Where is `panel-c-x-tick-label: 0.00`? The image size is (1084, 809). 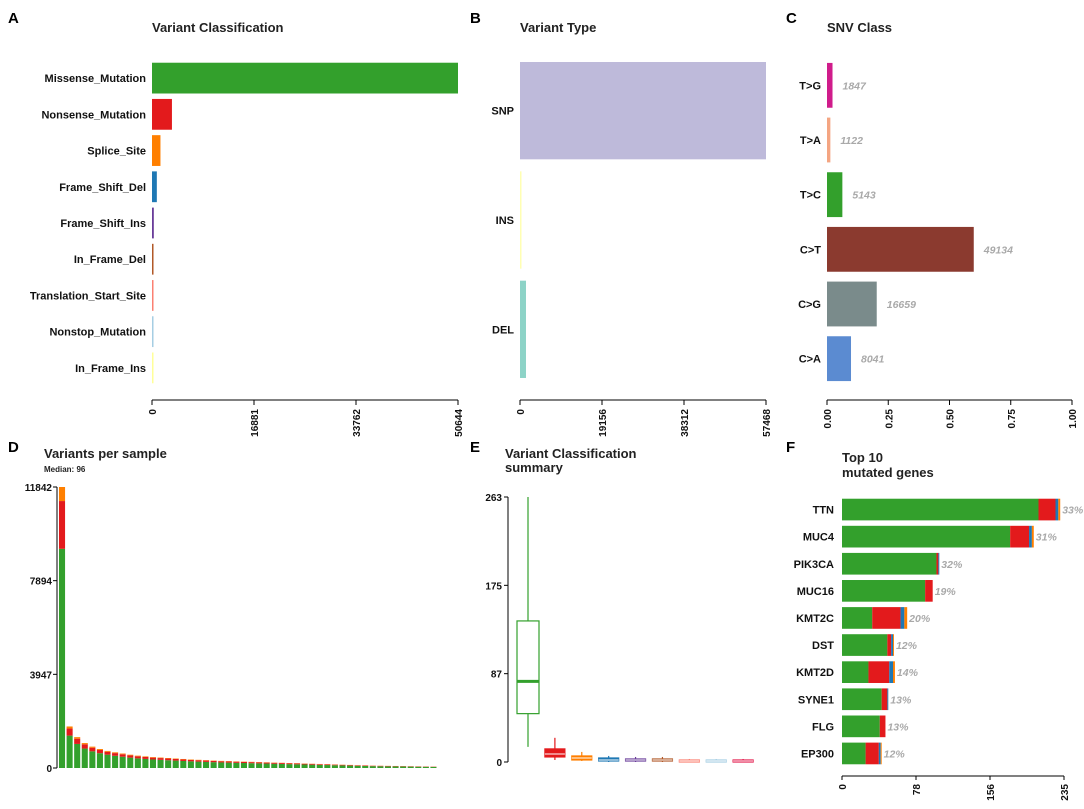
panel-c-x-tick-label: 0.00 is located at coordinates (828, 419).